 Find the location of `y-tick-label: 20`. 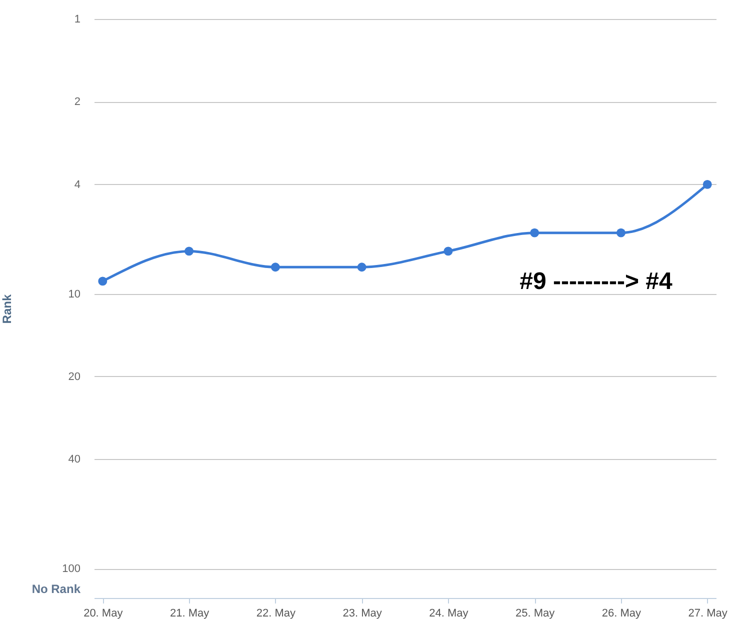

y-tick-label: 20 is located at coordinates (74, 376).